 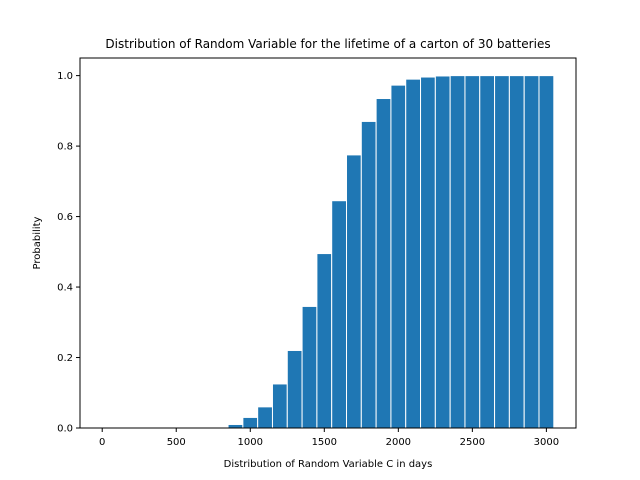 I want to click on x-tick-label: 0, so click(x=102, y=442).